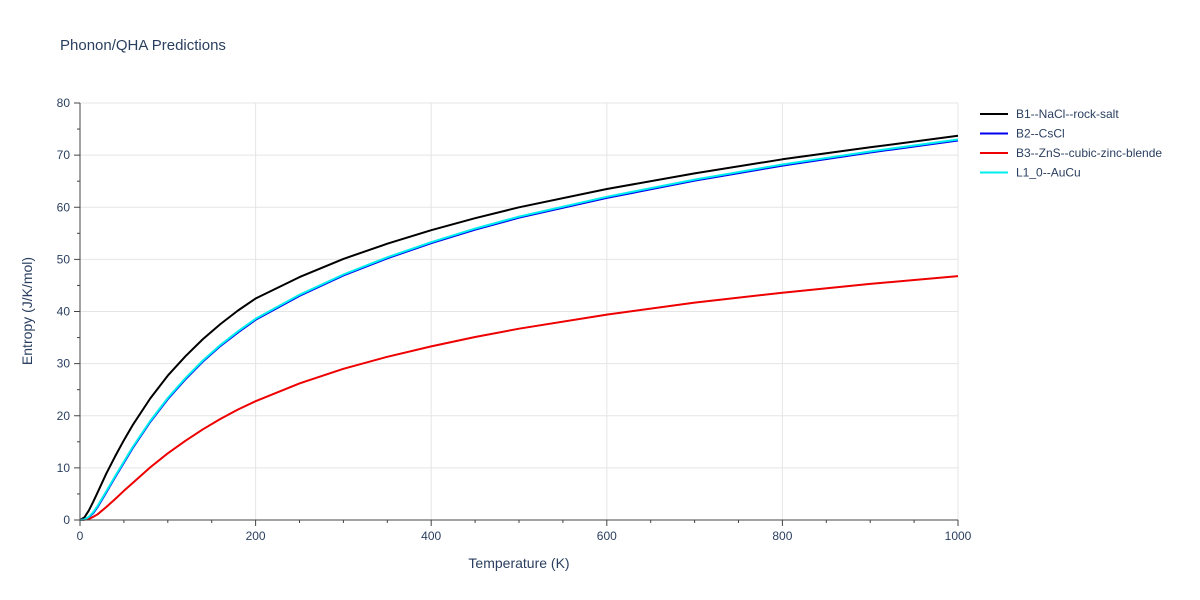 The image size is (1200, 600). Describe the element at coordinates (80, 536) in the screenshot. I see `x-tick-label: 0` at that location.